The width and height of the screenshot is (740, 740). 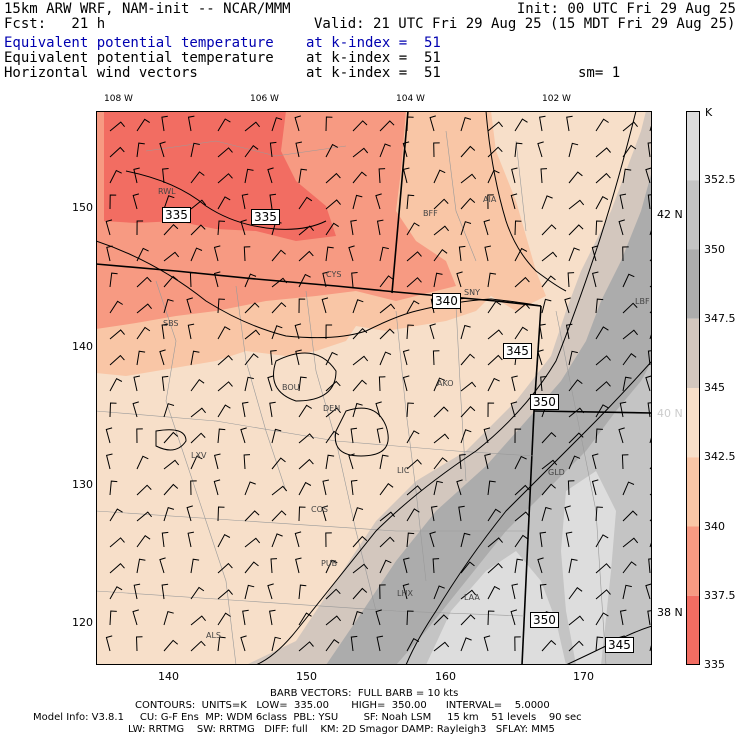 I want to click on colorbar-label: 350, so click(x=714, y=249).